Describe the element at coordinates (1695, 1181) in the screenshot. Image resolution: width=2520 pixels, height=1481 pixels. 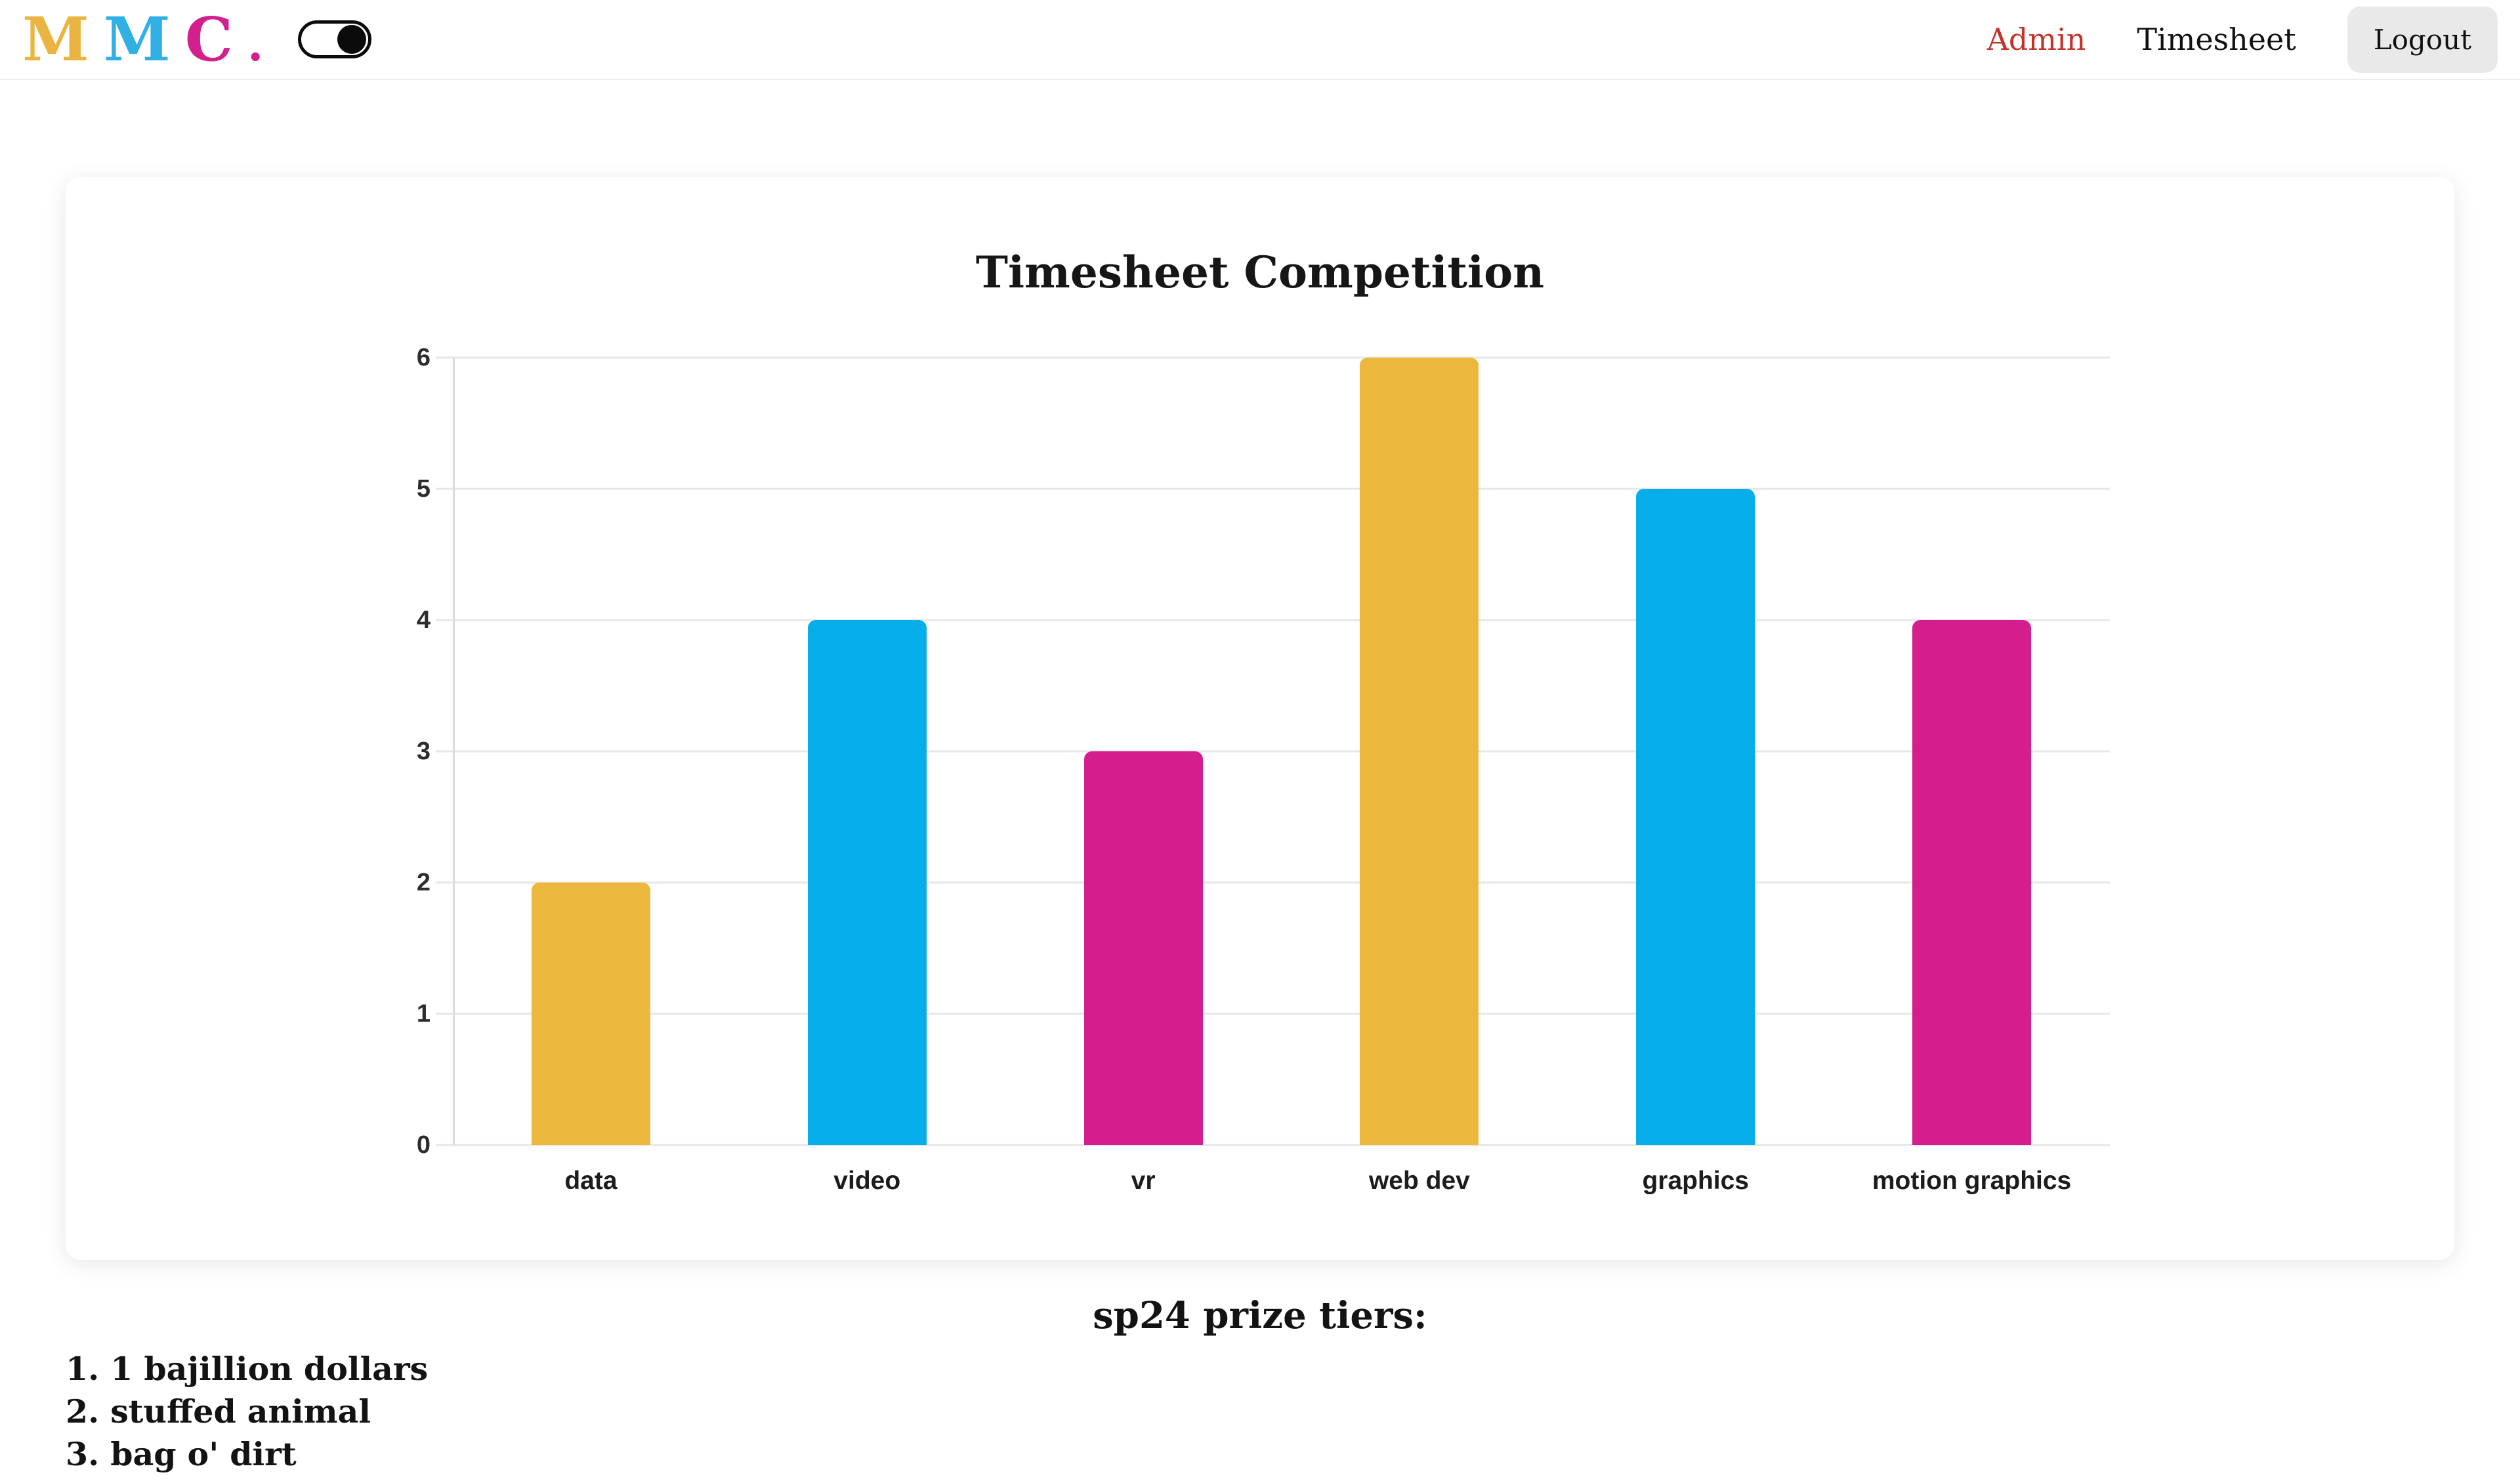
I see `x-label-graphics: graphics` at that location.